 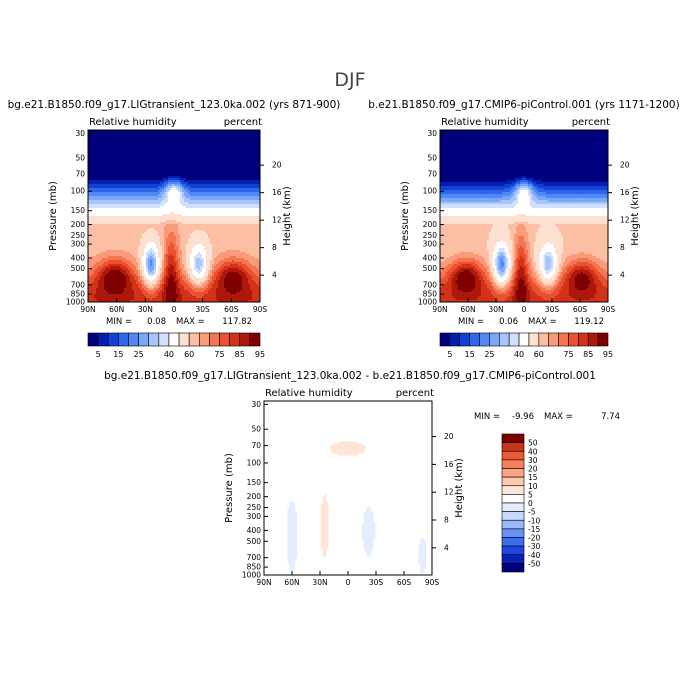 I want to click on colorbar-label: 10, so click(x=533, y=486).